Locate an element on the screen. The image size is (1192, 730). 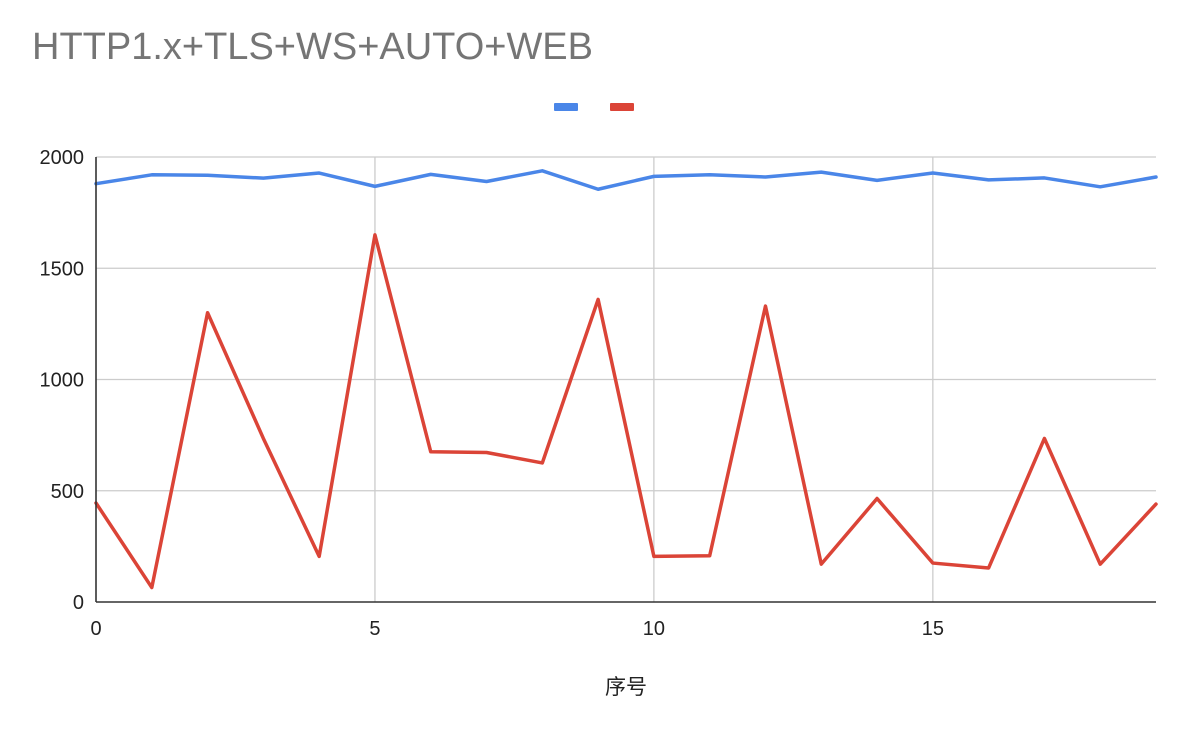
x-tick-label: 10 is located at coordinates (654, 629).